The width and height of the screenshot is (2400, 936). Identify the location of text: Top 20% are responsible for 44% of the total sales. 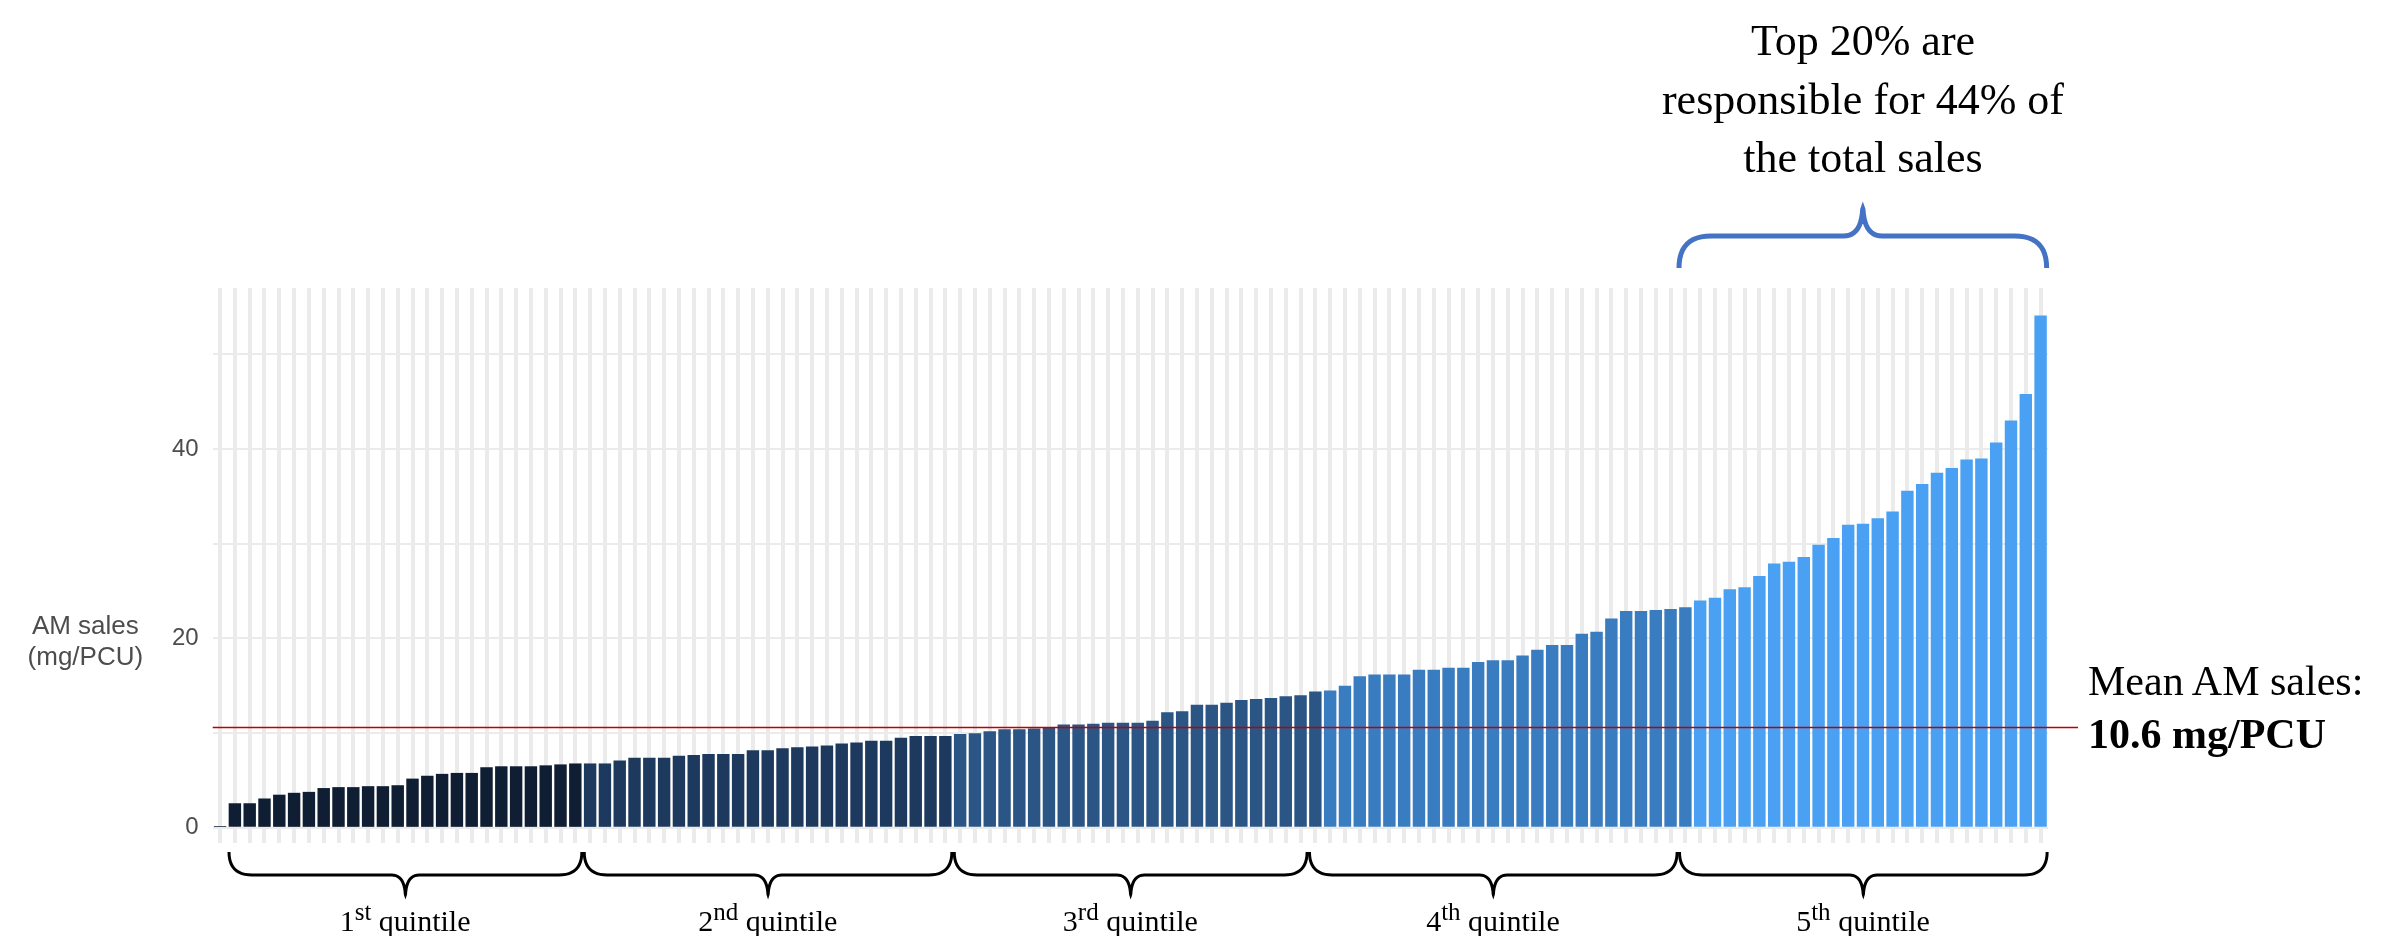
(1862, 100).